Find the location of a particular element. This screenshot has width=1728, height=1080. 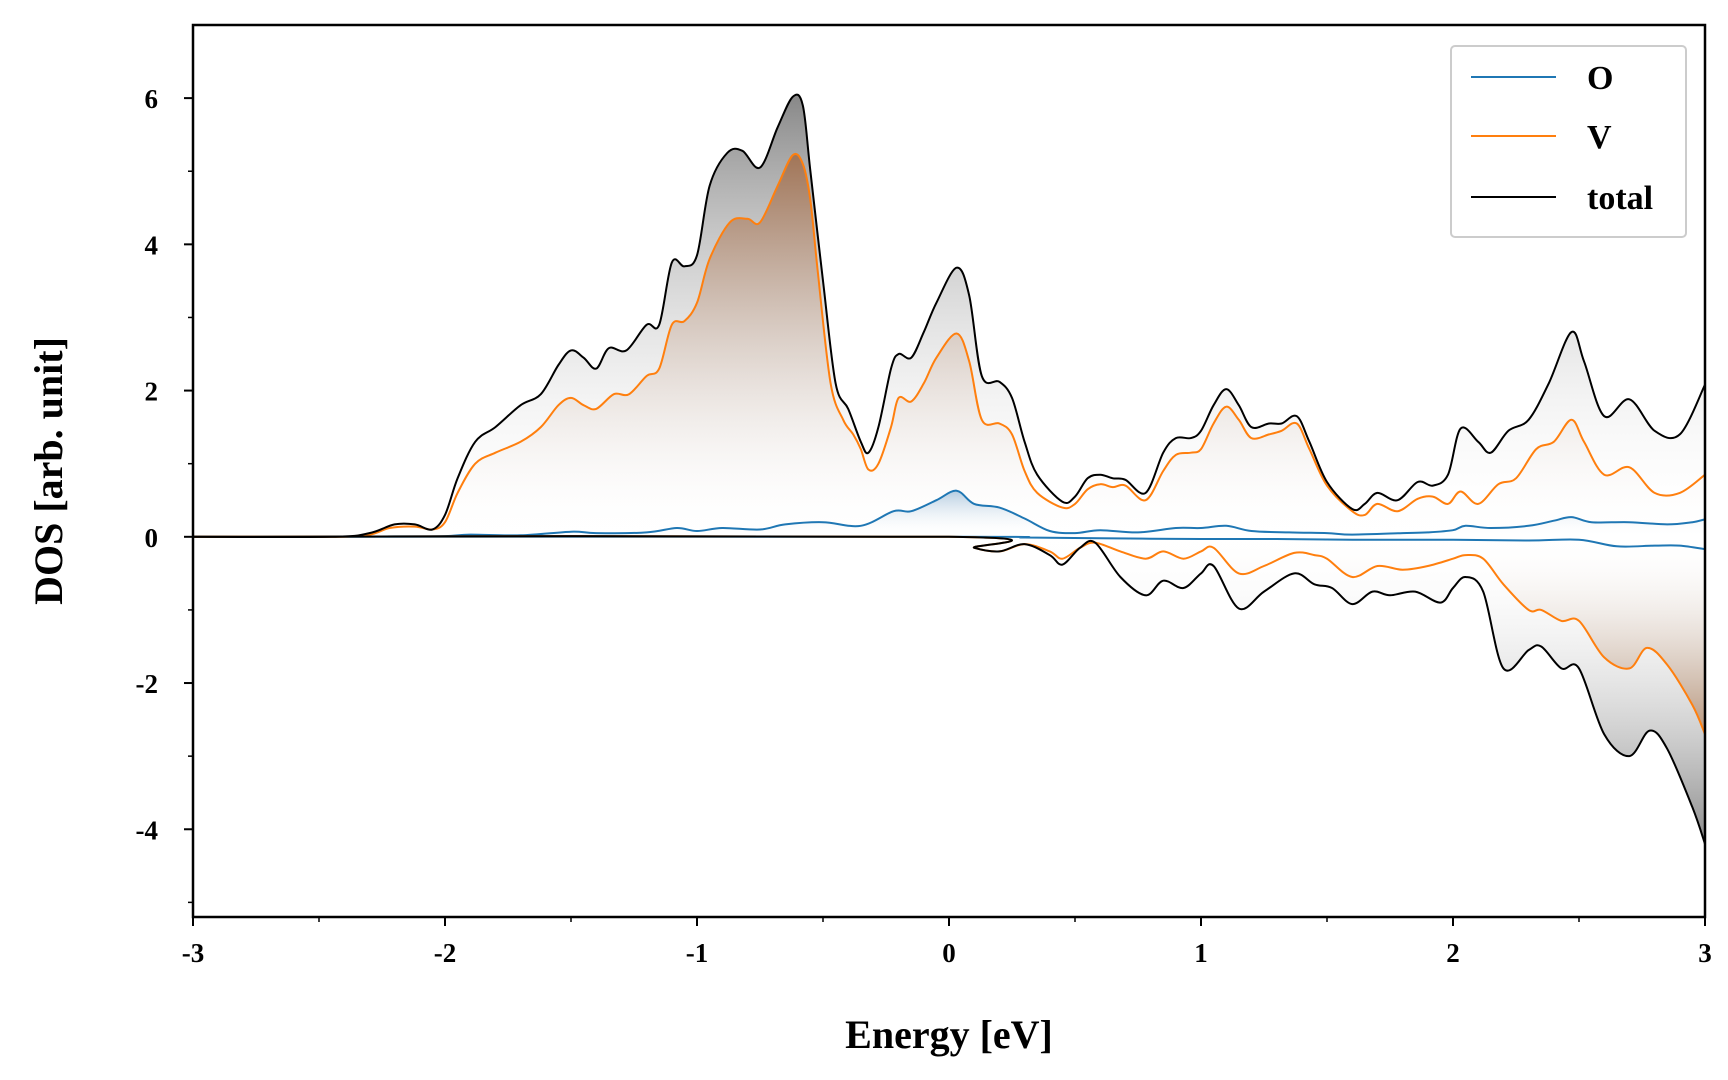

legend-label-v: V is located at coordinates (1599, 137).